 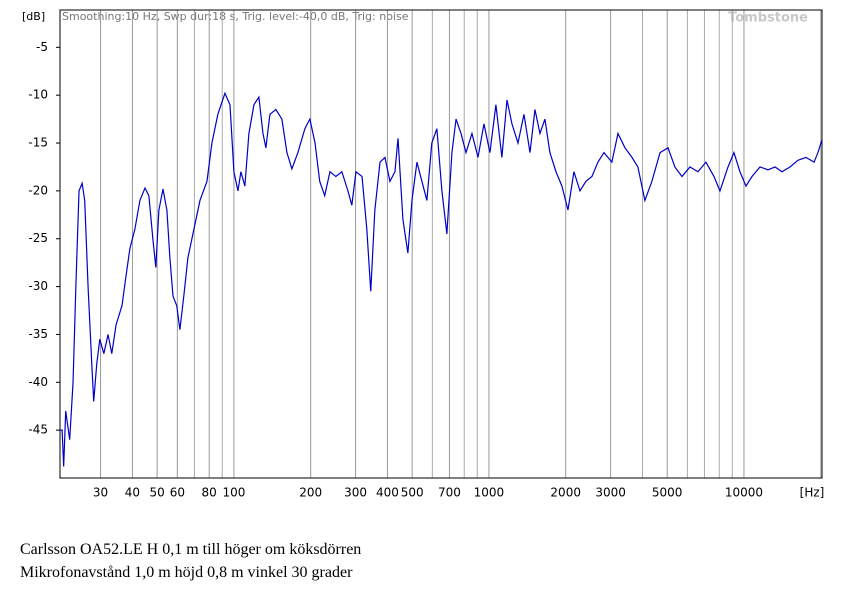 I want to click on x-tick-label: 60, so click(x=177, y=493).